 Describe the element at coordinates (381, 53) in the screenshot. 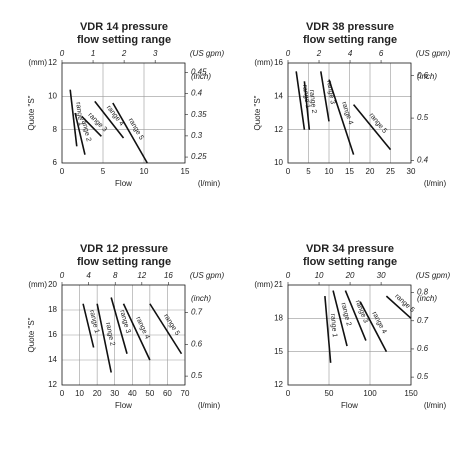

I see `x2-tick-label: 6` at that location.